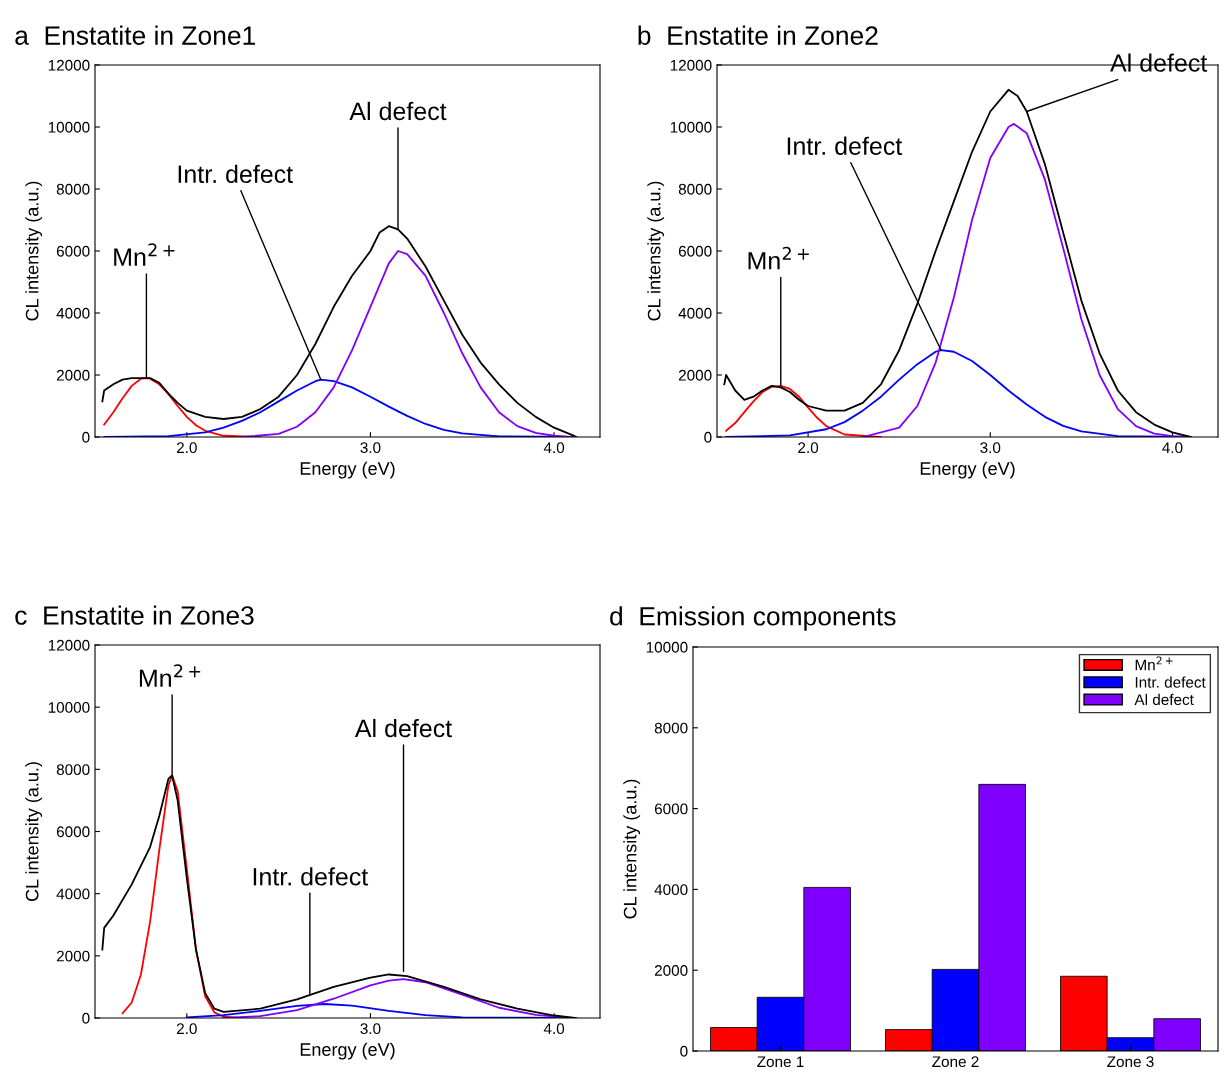  I want to click on chart-title: a Enstatite in Zone1, so click(135, 35).